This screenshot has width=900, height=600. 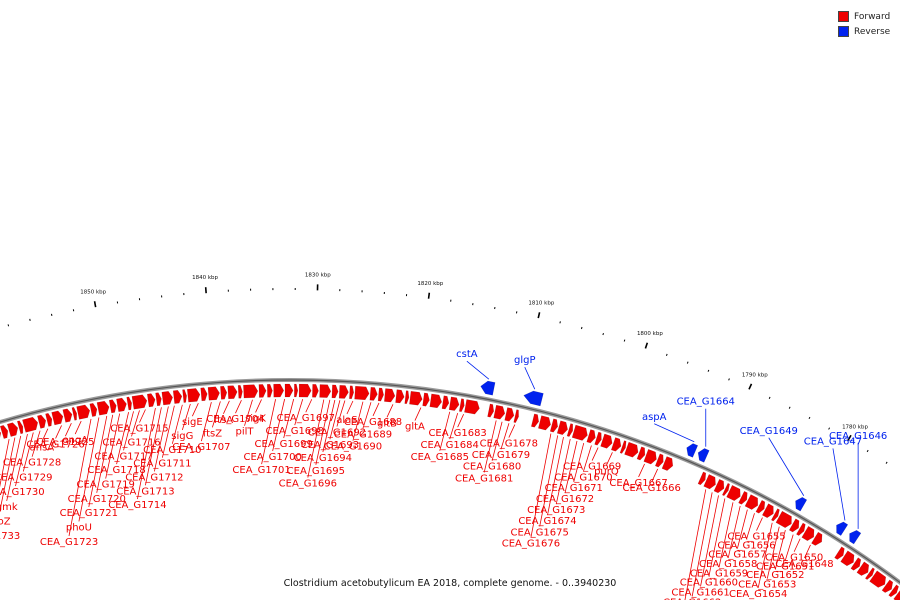 What do you see at coordinates (574, 488) in the screenshot?
I see `forward-gene-label: CEA_G1671` at bounding box center [574, 488].